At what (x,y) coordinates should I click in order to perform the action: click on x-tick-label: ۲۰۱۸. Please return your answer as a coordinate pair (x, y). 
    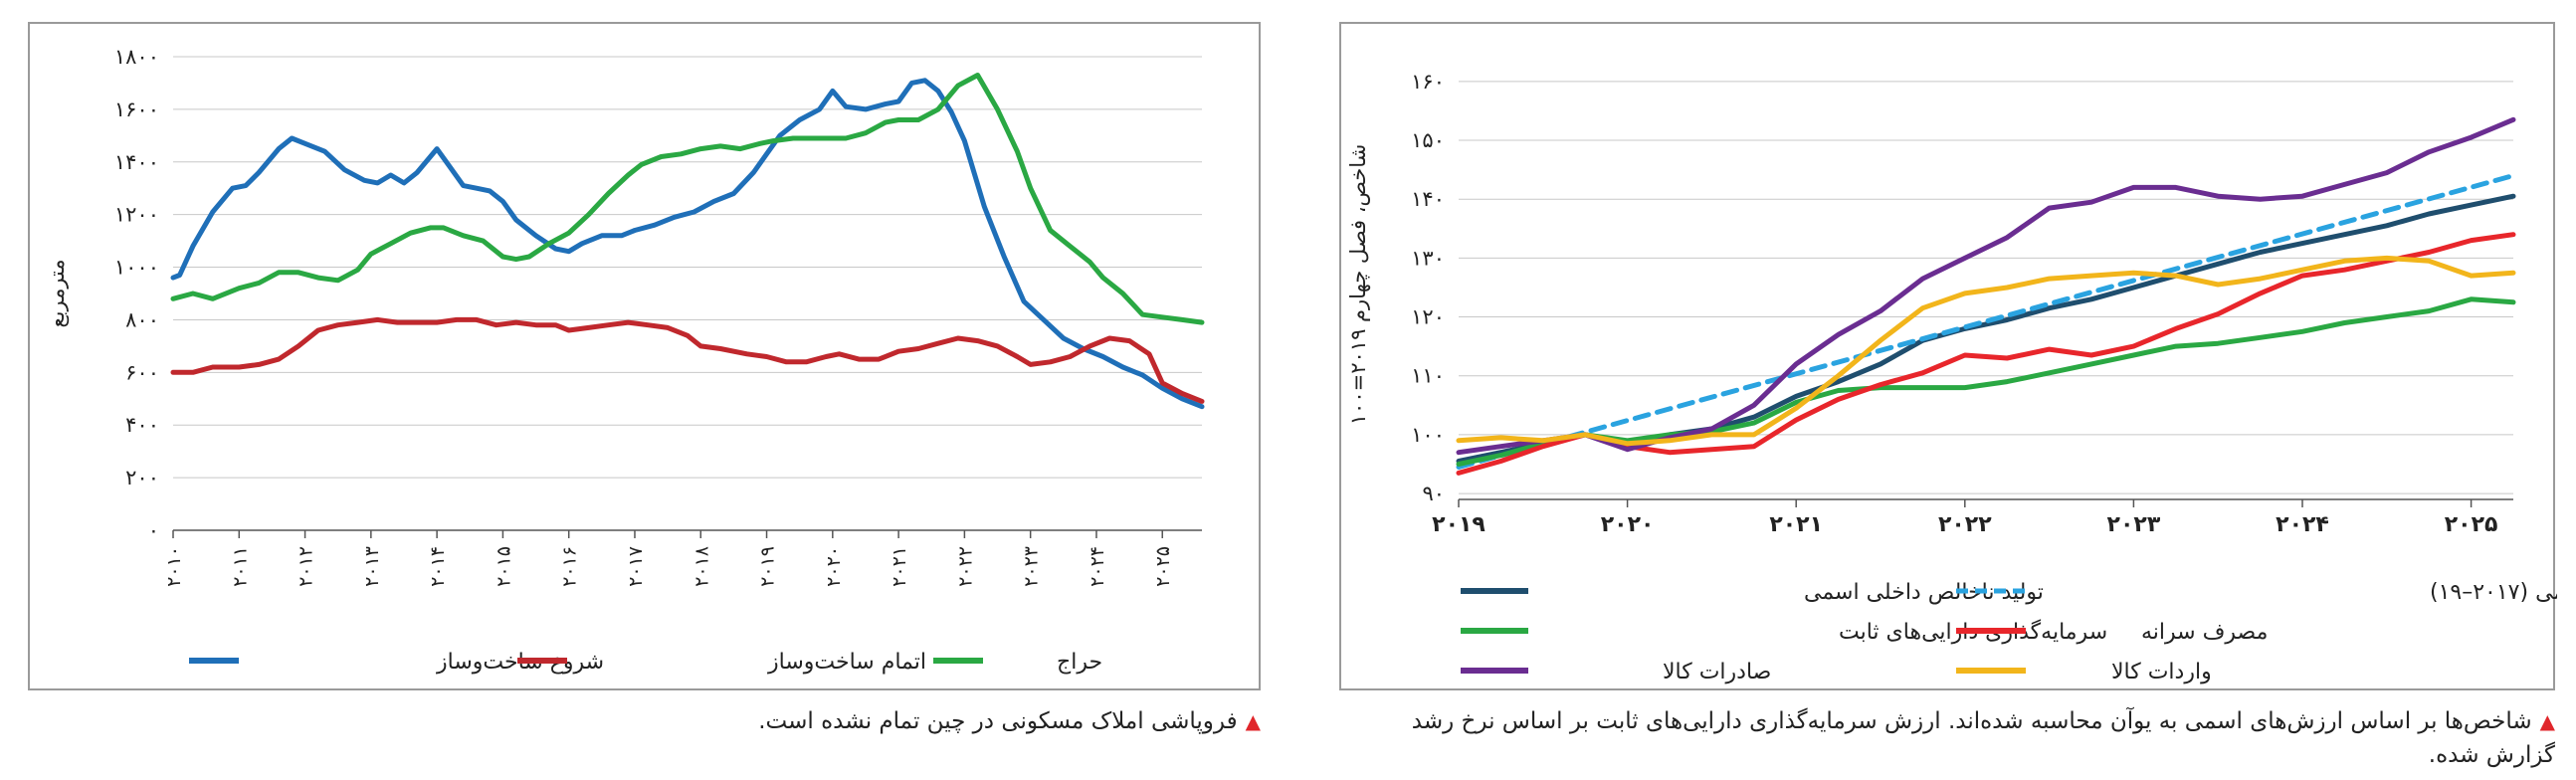
    Looking at the image, I should click on (701, 566).